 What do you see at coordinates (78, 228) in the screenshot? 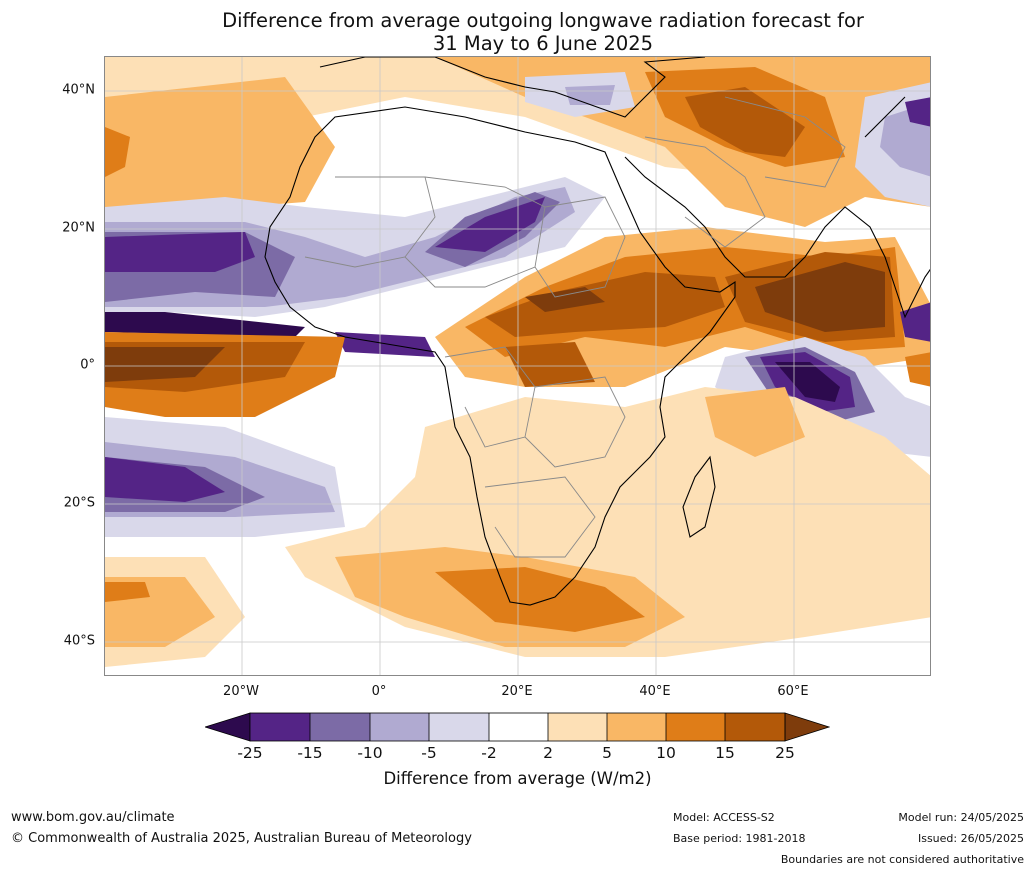
I see `lat-label-20n: 20°N` at bounding box center [78, 228].